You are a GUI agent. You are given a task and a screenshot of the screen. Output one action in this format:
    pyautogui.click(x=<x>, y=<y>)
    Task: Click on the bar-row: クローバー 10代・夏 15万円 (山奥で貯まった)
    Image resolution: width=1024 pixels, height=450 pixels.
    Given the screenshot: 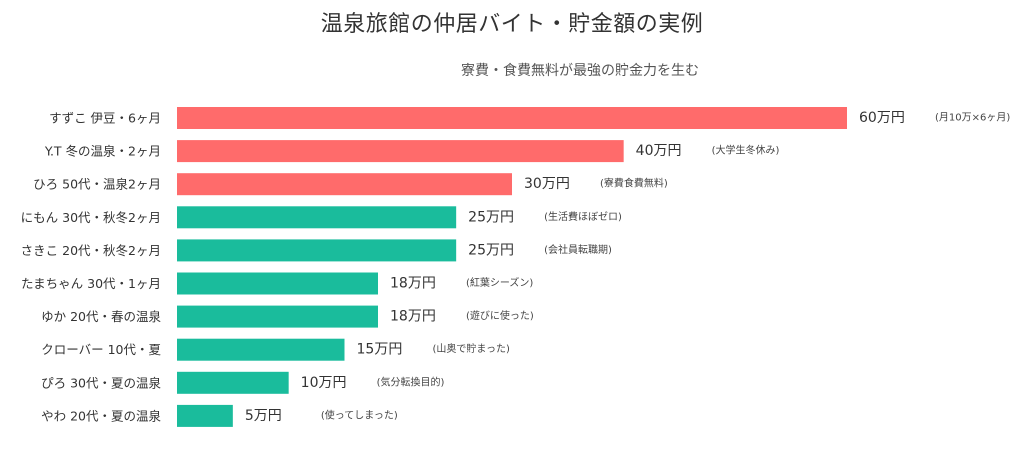 What is the action you would take?
    pyautogui.click(x=276, y=349)
    